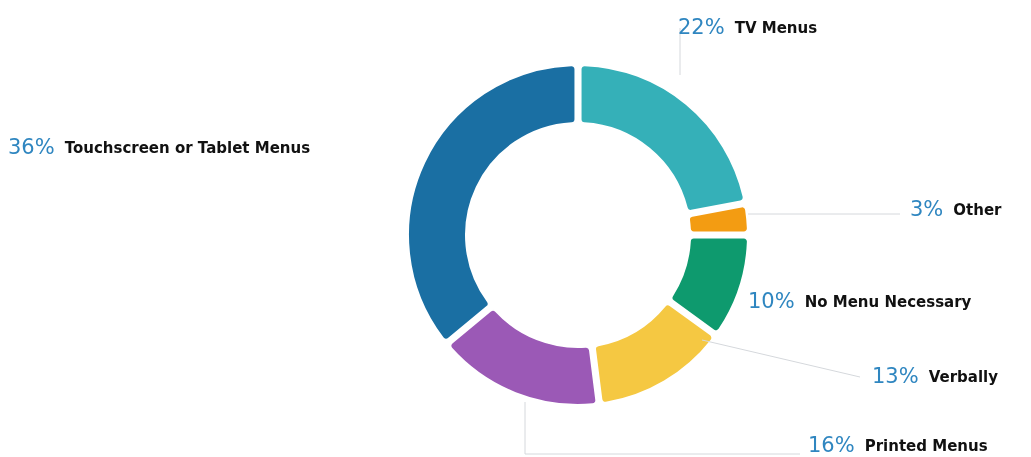 This screenshot has width=1031, height=457. I want to click on data-label: 36%, so click(31, 147).